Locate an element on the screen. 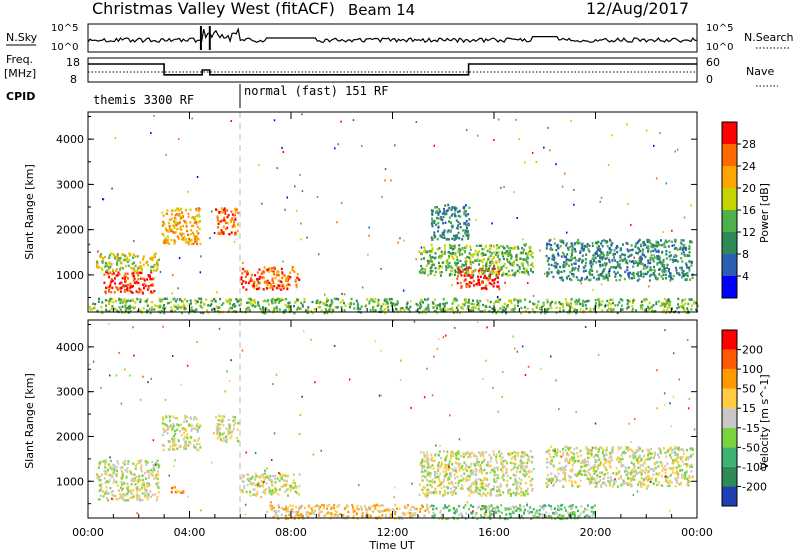  freq-trace is located at coordinates (392, 69).